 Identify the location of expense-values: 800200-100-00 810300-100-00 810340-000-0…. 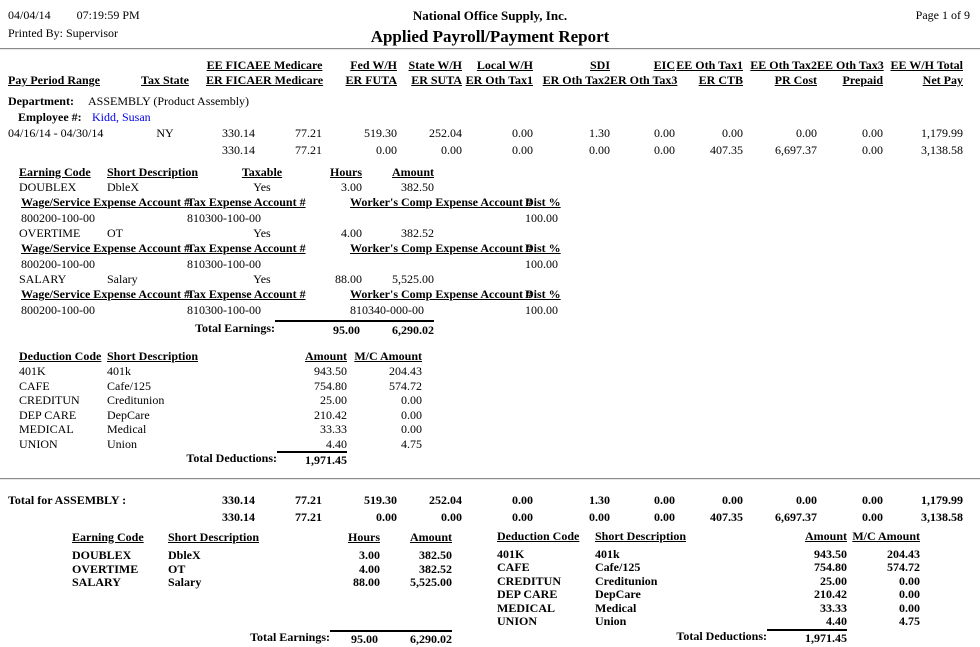
(490, 310).